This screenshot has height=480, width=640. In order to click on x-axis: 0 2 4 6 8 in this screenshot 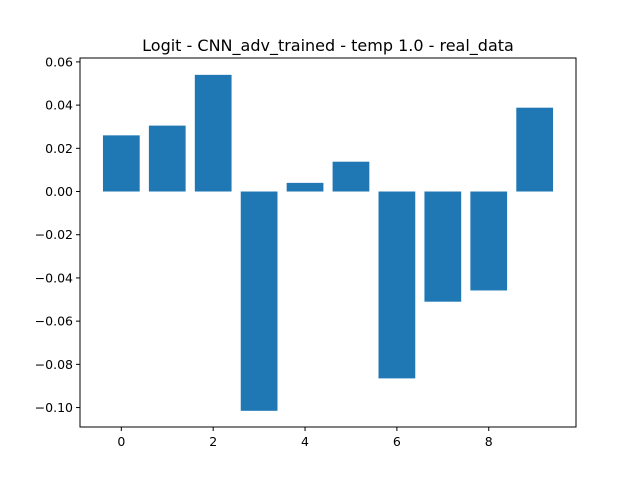, I will do `click(305, 438)`.